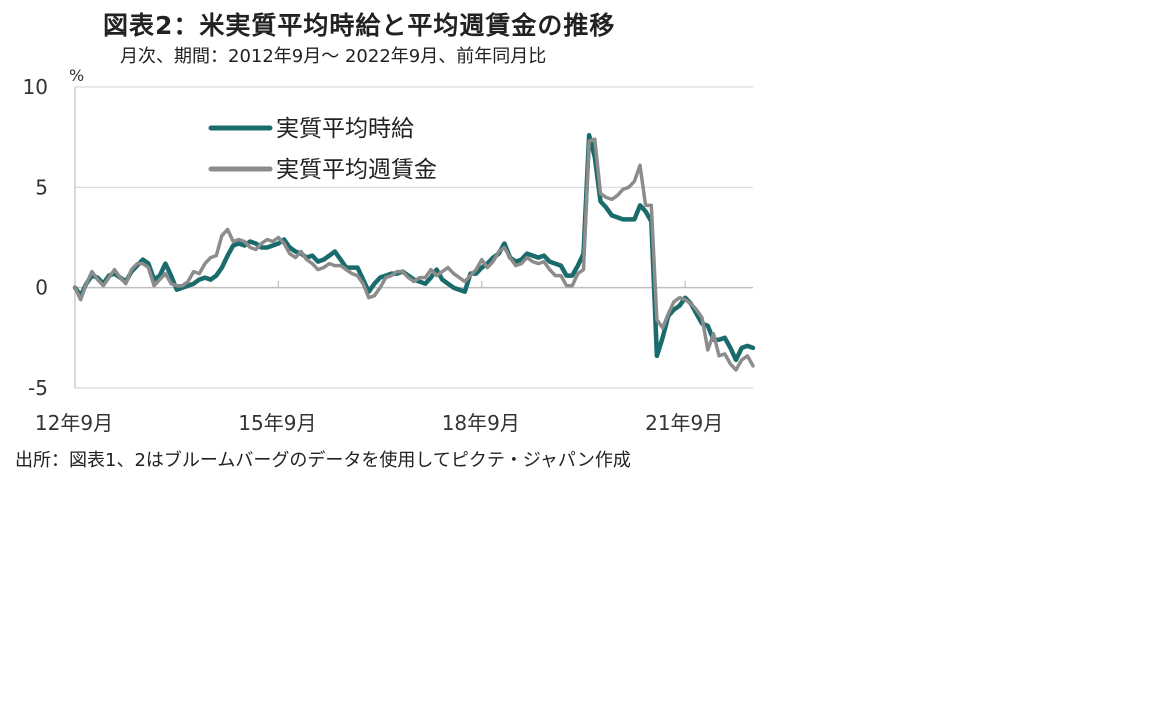 The height and width of the screenshot is (720, 1152). I want to click on chart-title: 図表2：米実質平均時給と平均週賃金の推移, so click(359, 25).